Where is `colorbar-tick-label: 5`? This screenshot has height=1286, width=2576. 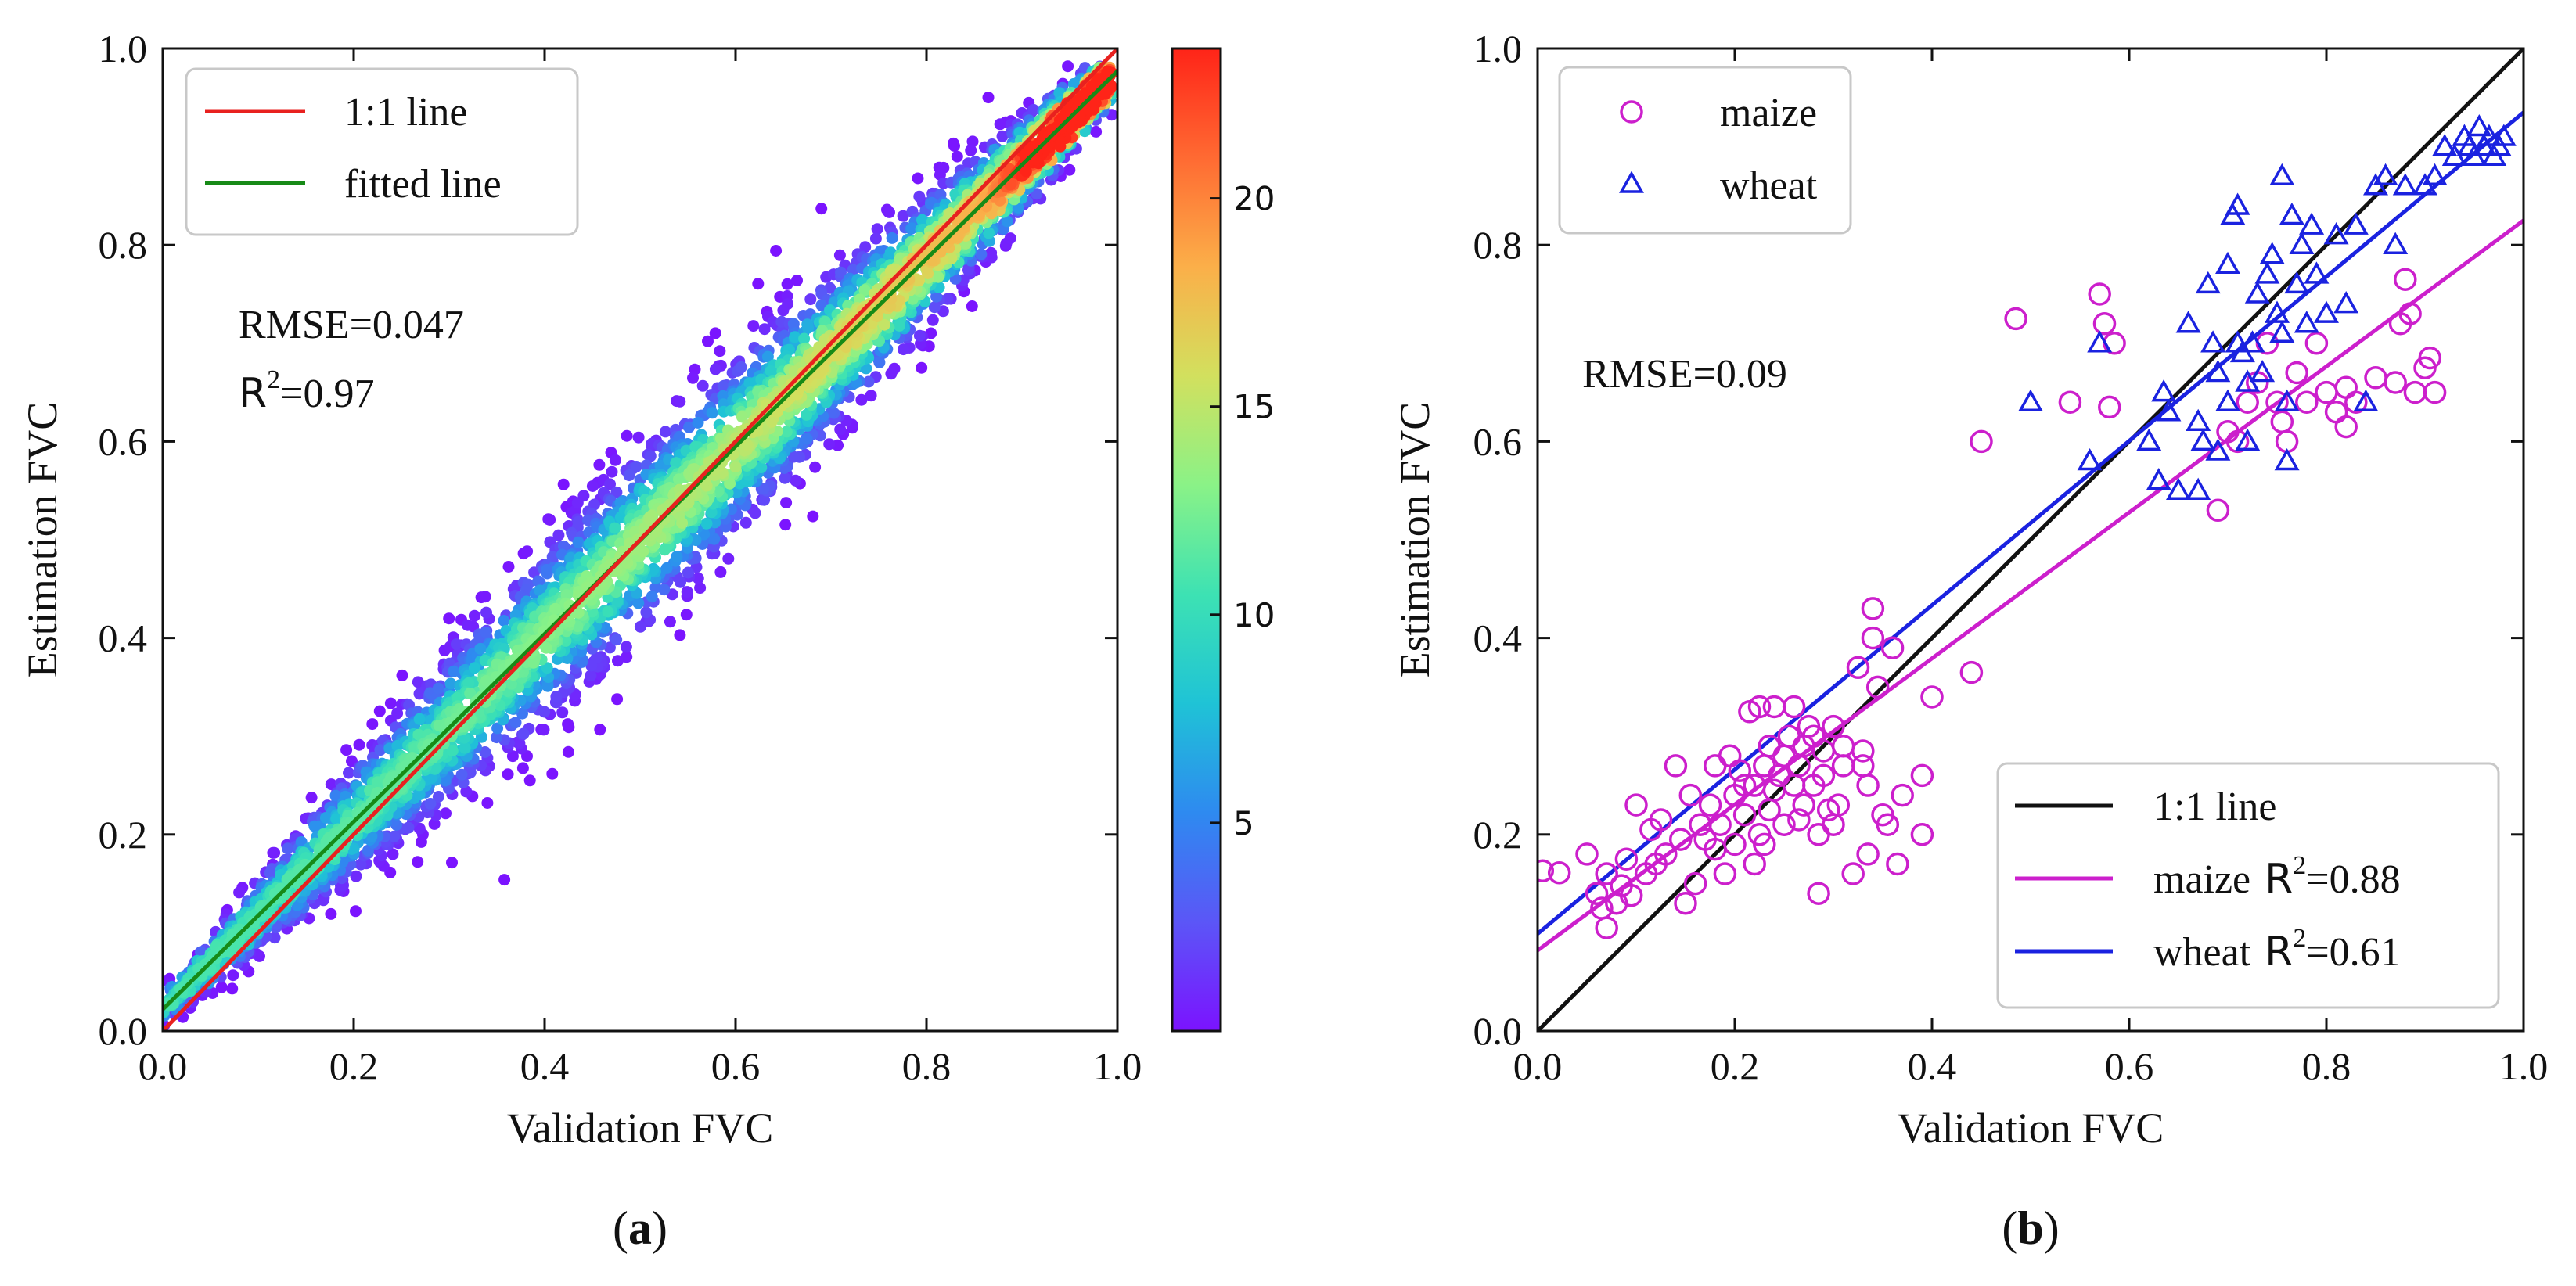 colorbar-tick-label: 5 is located at coordinates (1243, 823).